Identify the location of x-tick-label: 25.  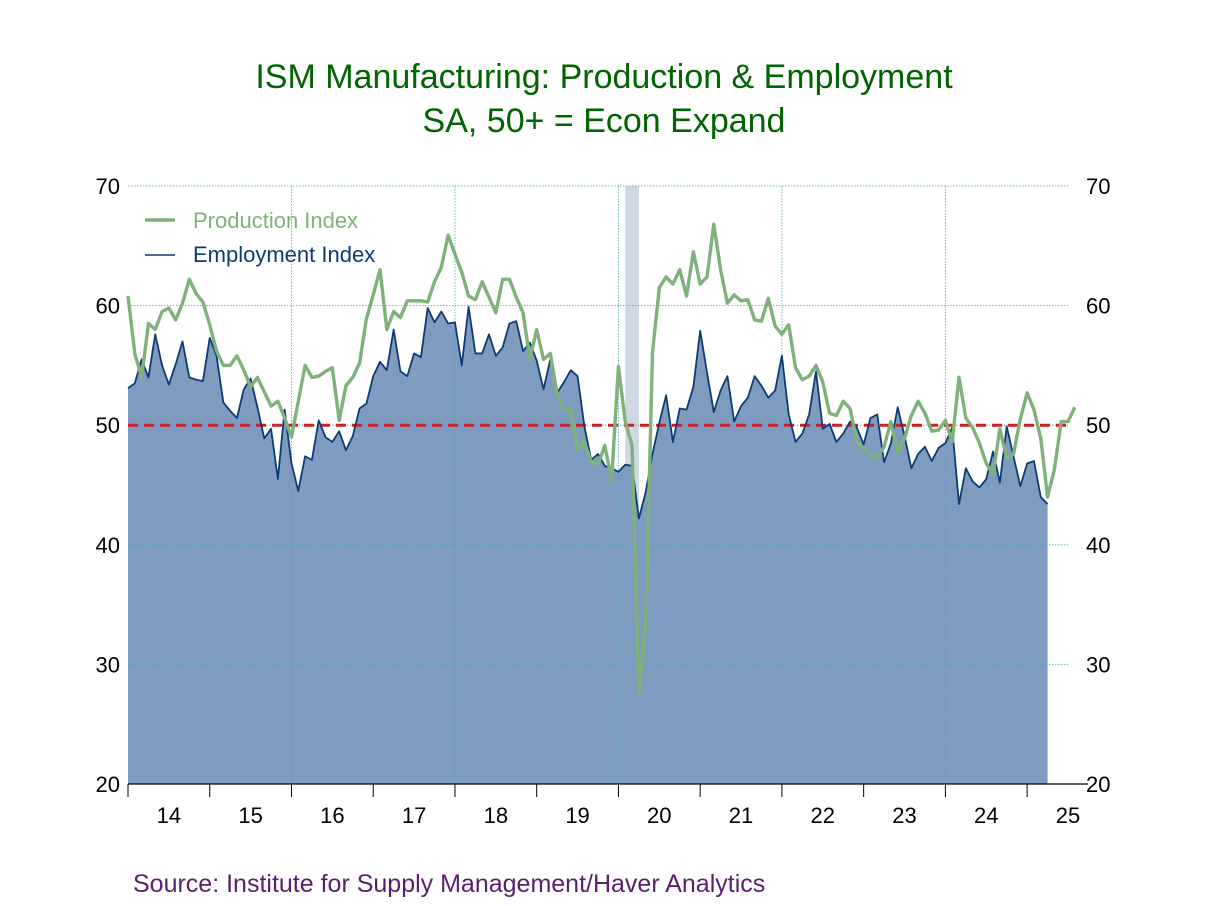
(1068, 815).